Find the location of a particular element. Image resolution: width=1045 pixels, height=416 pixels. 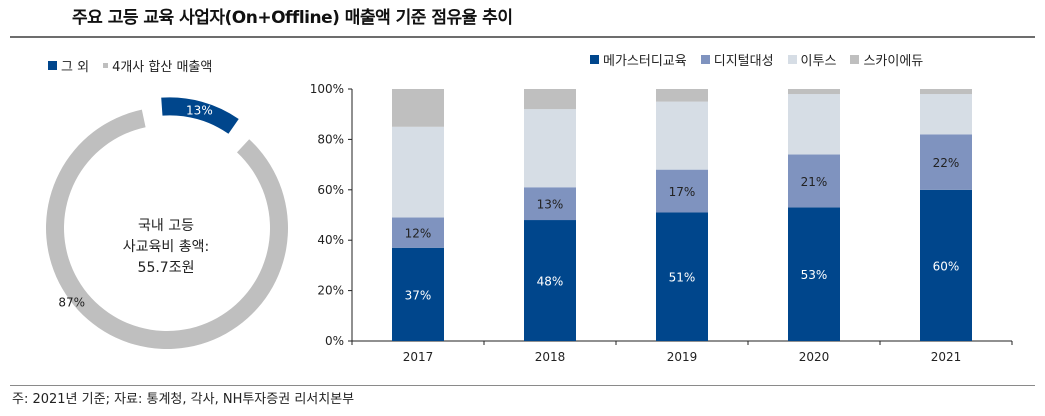

bar-data-label: 51% is located at coordinates (682, 278).